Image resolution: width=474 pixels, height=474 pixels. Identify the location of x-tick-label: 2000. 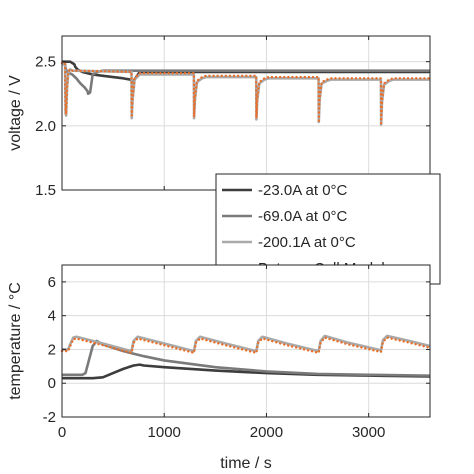
(266, 432).